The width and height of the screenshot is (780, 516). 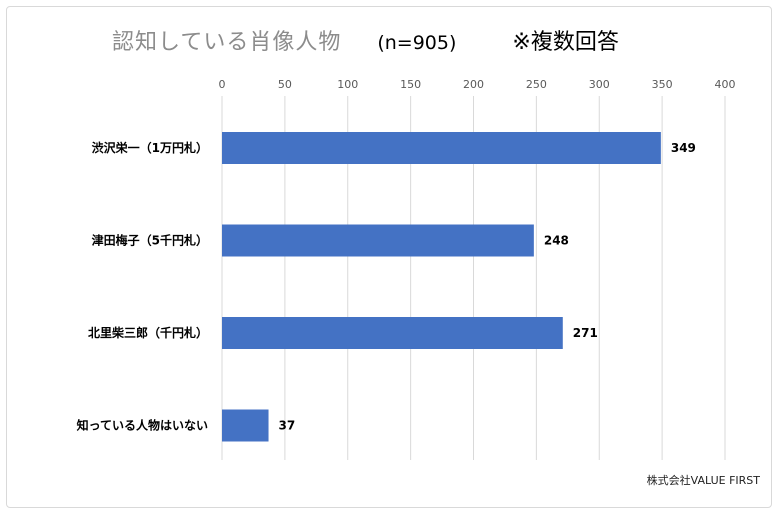 What do you see at coordinates (410, 84) in the screenshot?
I see `x-tick-label: 150` at bounding box center [410, 84].